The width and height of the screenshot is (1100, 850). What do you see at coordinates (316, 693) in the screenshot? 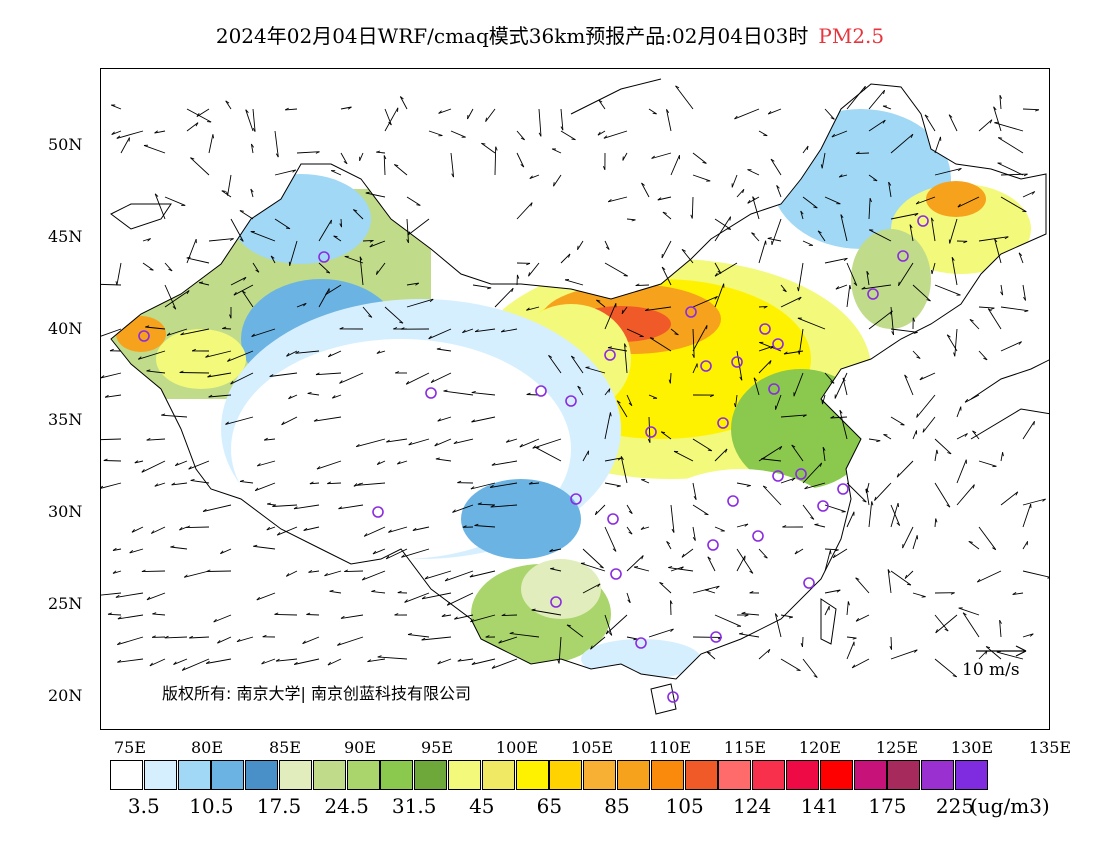
I see `copyright-text: 版权所有: 南京大学| 南京创蓝科技有限公司` at bounding box center [316, 693].